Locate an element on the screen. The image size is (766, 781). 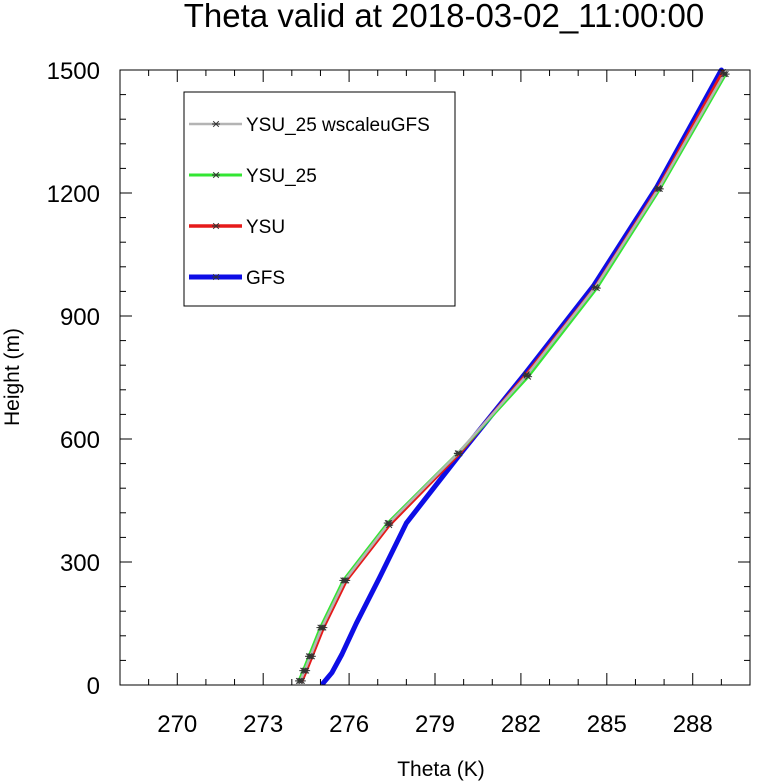
legend: YSU_25 wscaleuGFS YSU_25 YSU GFS is located at coordinates (319, 199).